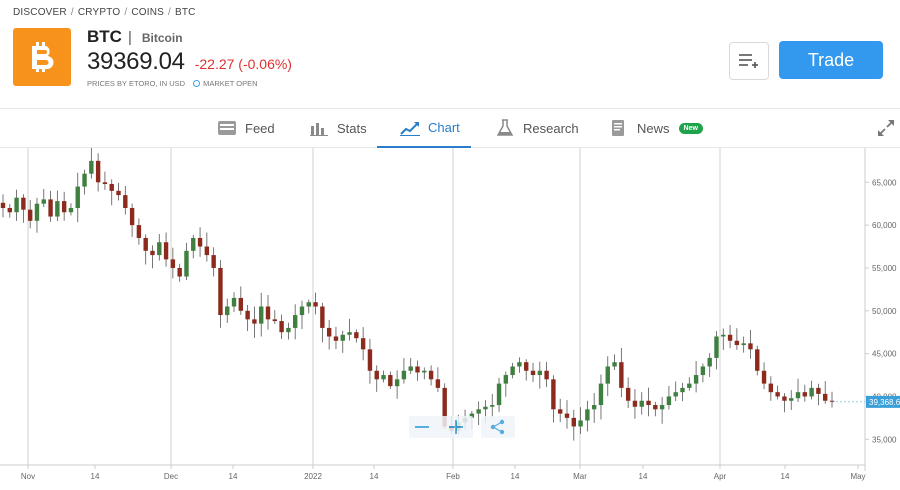 Image resolution: width=900 pixels, height=490 pixels. What do you see at coordinates (444, 127) in the screenshot?
I see `tab-chart-label: Chart` at bounding box center [444, 127].